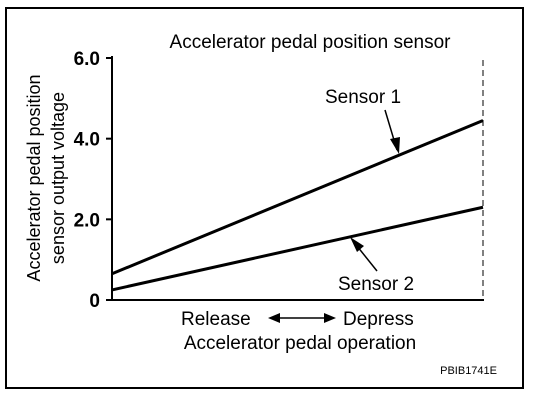 The width and height of the screenshot is (560, 413). What do you see at coordinates (58, 178) in the screenshot?
I see `y-axis-label-line-2: sensor output voltage` at bounding box center [58, 178].